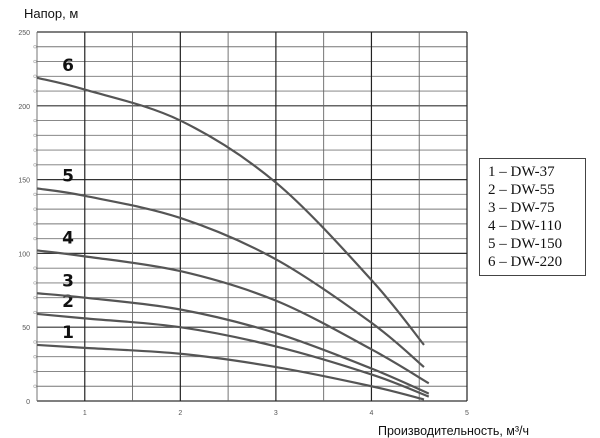 The height and width of the screenshot is (438, 600). Describe the element at coordinates (521, 190) in the screenshot. I see `legend-item: 2 – DW-55` at that location.